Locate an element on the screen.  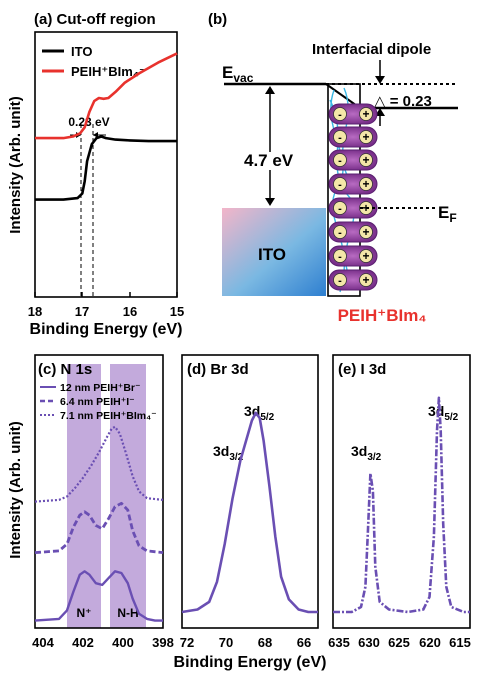
series-i-line is located at coordinates (99, 527).